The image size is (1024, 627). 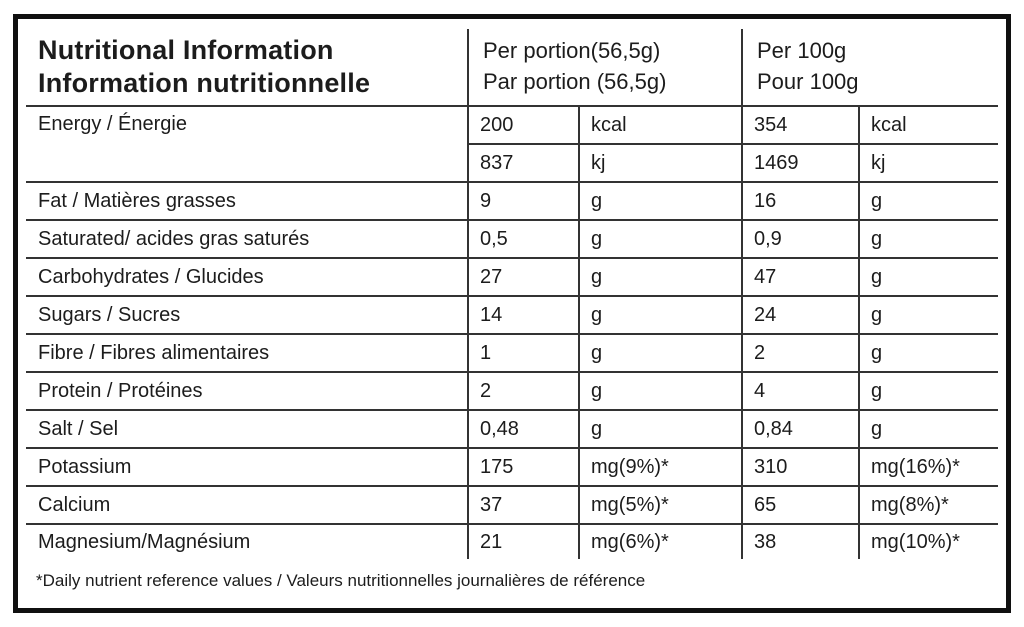 What do you see at coordinates (801, 541) in the screenshot?
I see `per100-value: 38` at bounding box center [801, 541].